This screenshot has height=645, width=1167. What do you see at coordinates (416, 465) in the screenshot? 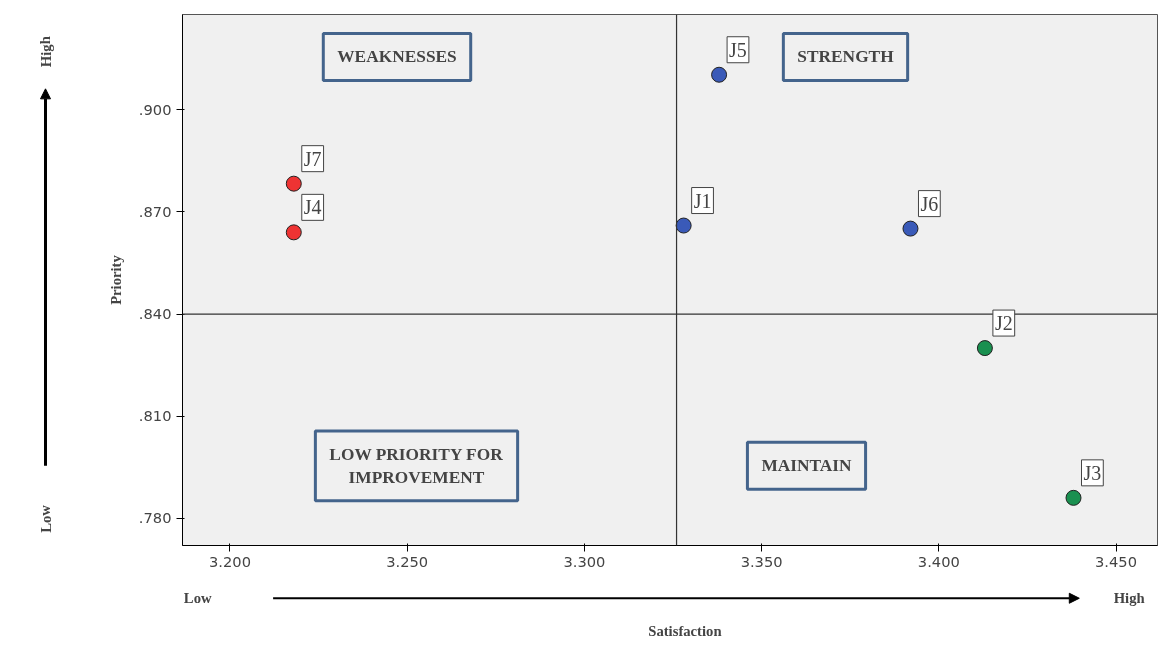
I see `annotation: LOW PRIORITY FOR IMPROVEMENT` at bounding box center [416, 465].